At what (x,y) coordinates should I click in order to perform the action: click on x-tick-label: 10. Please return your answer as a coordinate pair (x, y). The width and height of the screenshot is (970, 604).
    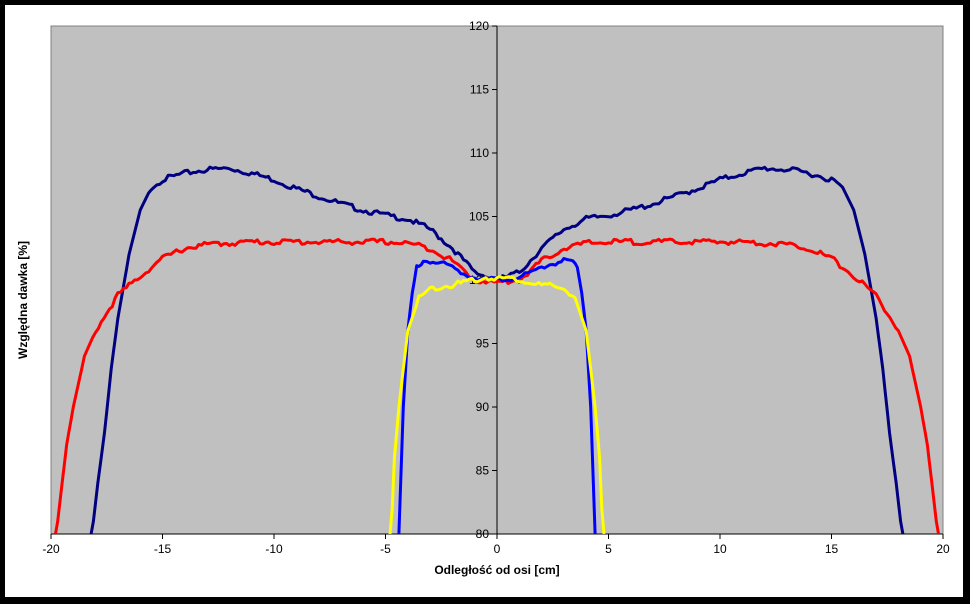
    Looking at the image, I should click on (720, 549).